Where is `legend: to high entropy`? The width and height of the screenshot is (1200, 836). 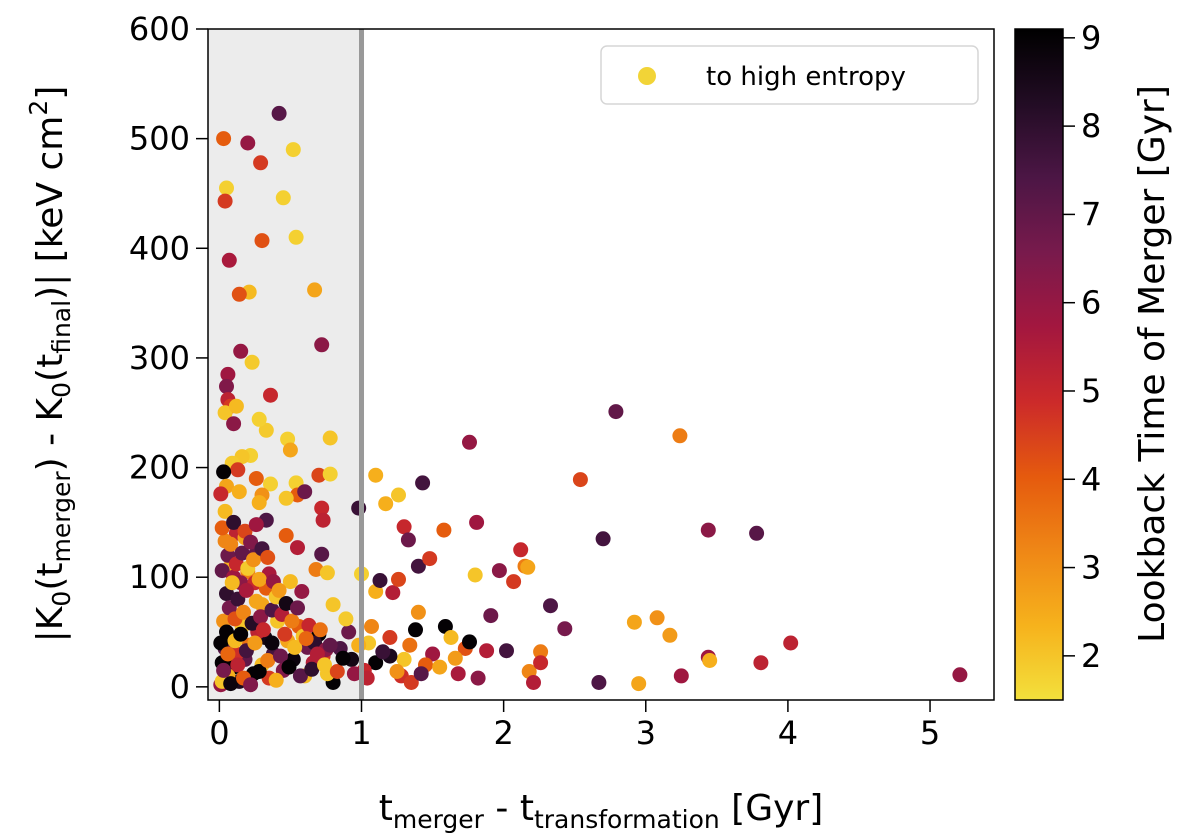
legend: to high entropy is located at coordinates (789, 75).